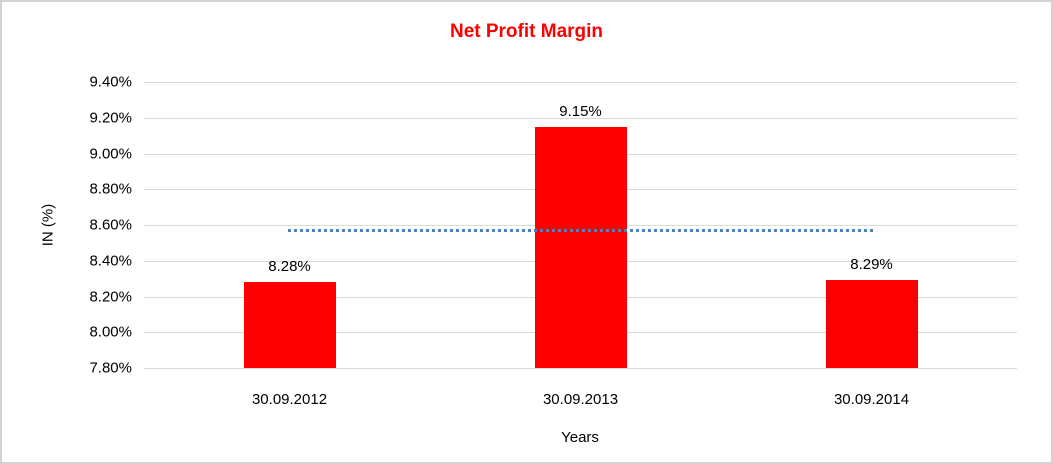  What do you see at coordinates (289, 325) in the screenshot?
I see `bar-30.09.2012` at bounding box center [289, 325].